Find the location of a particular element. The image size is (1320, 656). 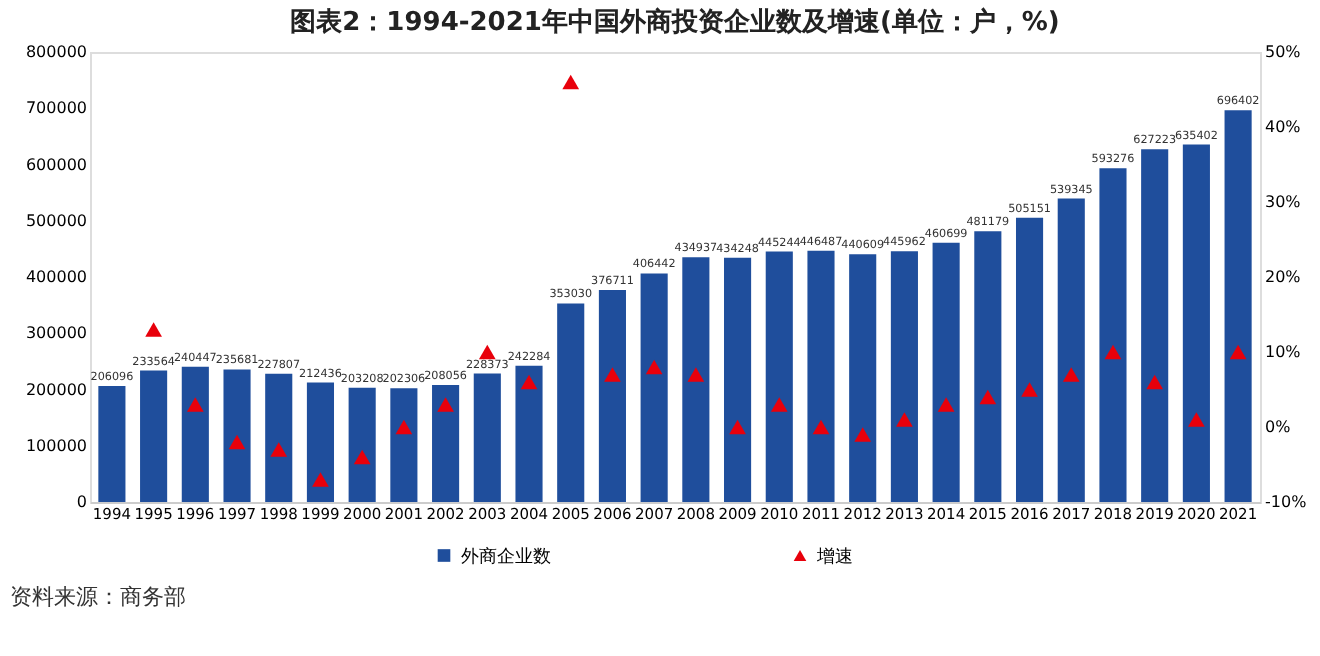

y-tick-label: 200000 is located at coordinates (56, 389).